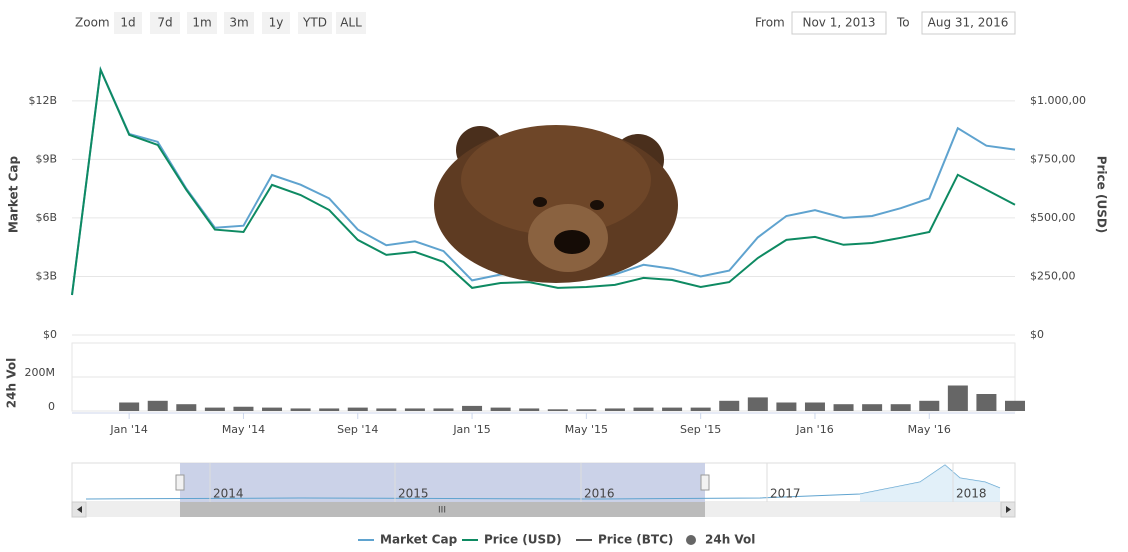 The image size is (1128, 552). Describe the element at coordinates (442, 482) in the screenshot. I see `navigator-selection` at that location.